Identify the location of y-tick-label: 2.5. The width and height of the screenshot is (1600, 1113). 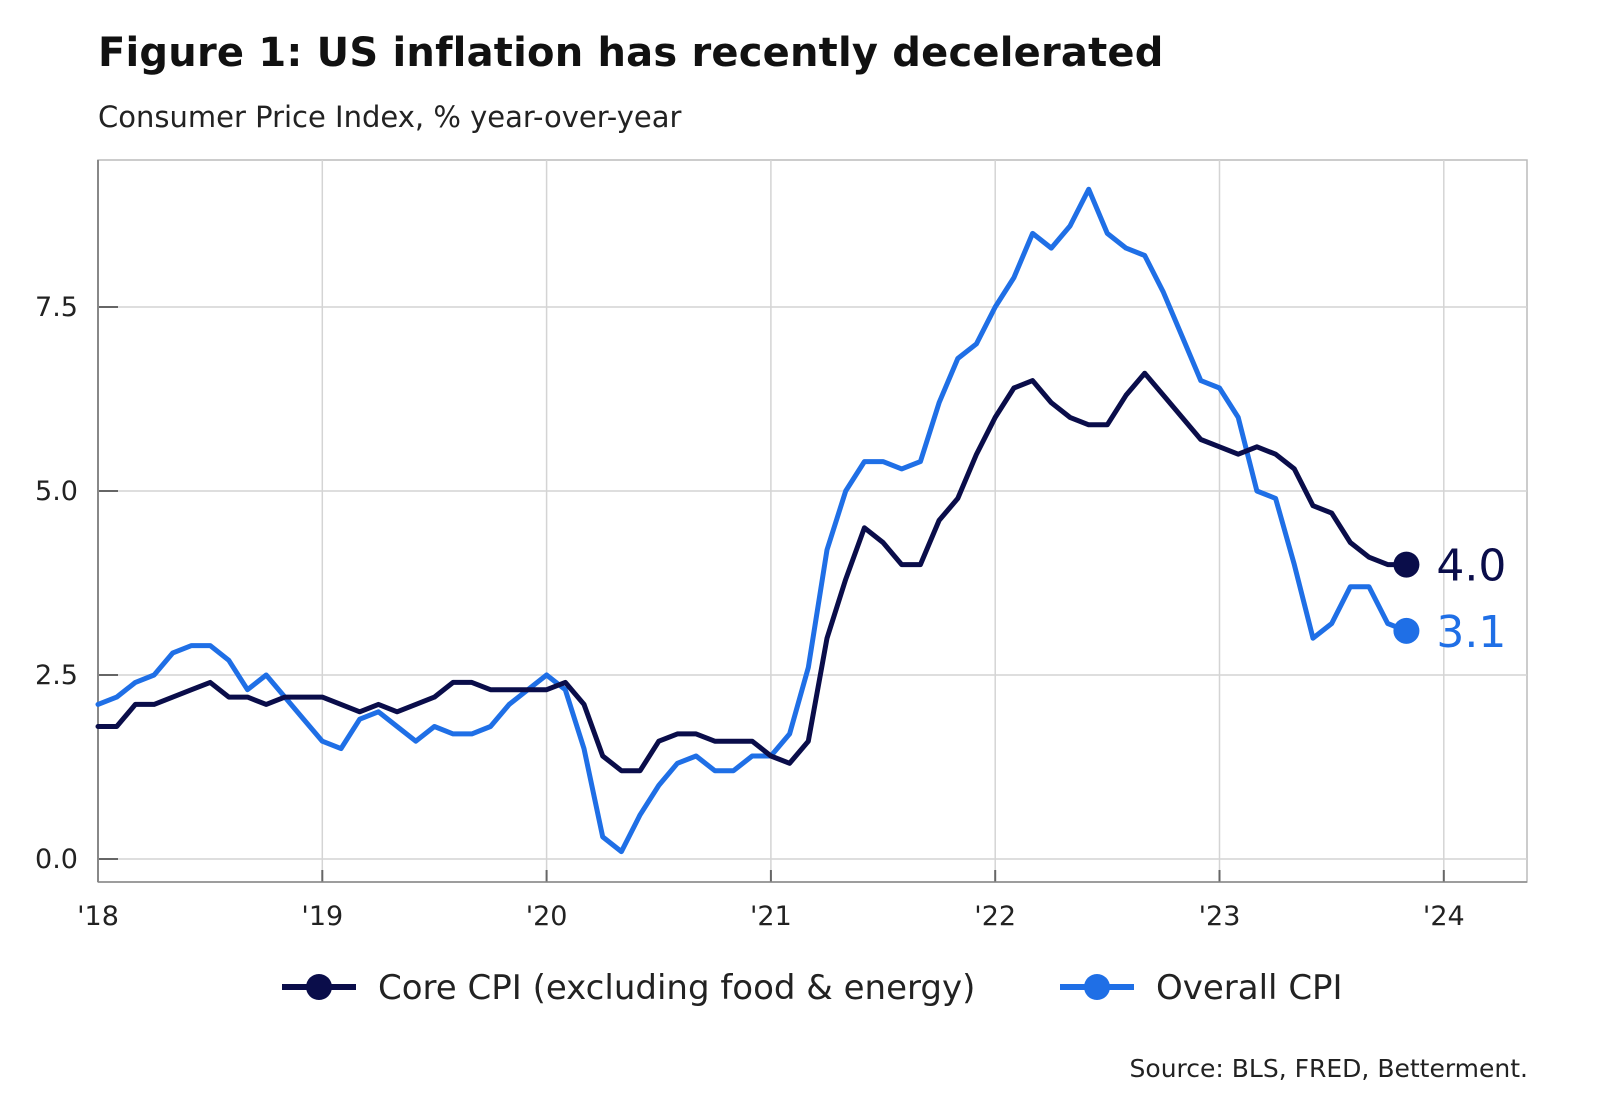
(56, 675).